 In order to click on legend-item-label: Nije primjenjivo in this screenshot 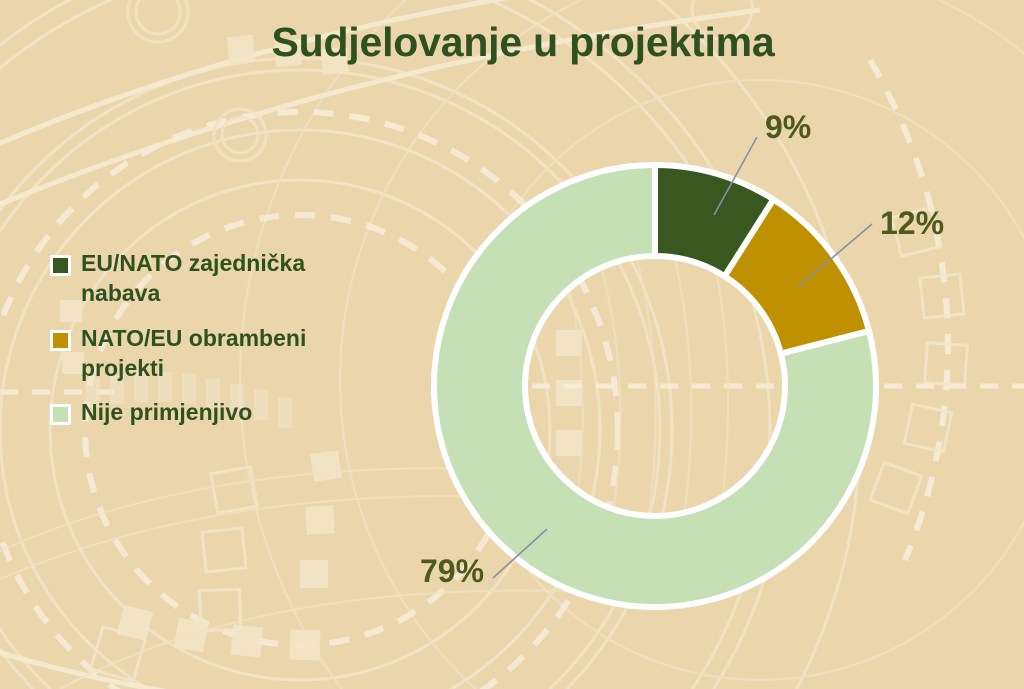, I will do `click(167, 412)`.